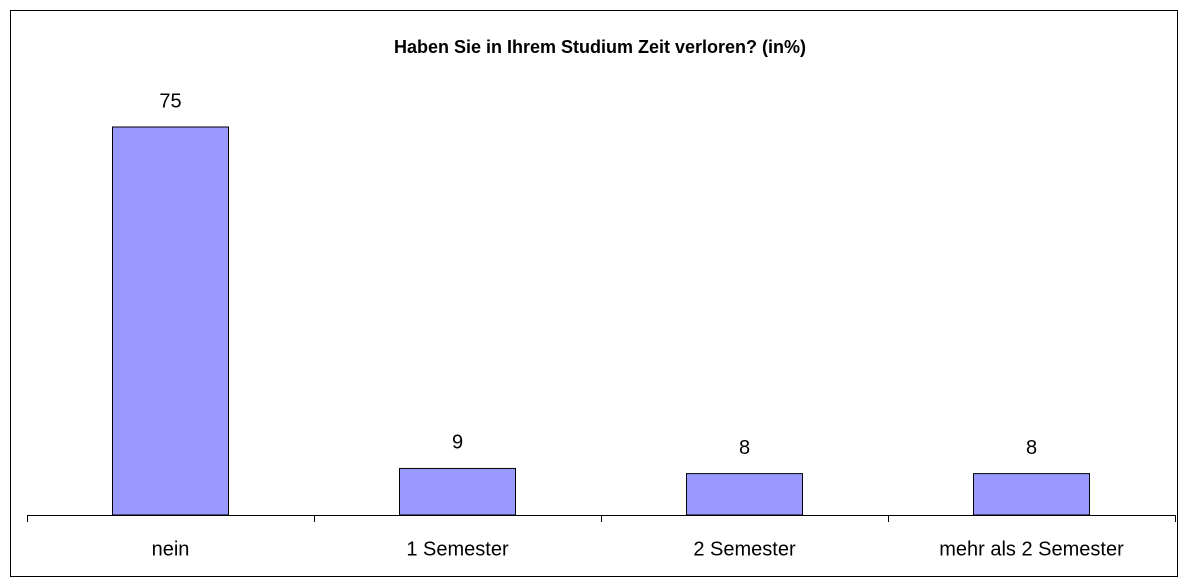  I want to click on x-tick-label: mehr als 2 Semester, so click(1031, 549).